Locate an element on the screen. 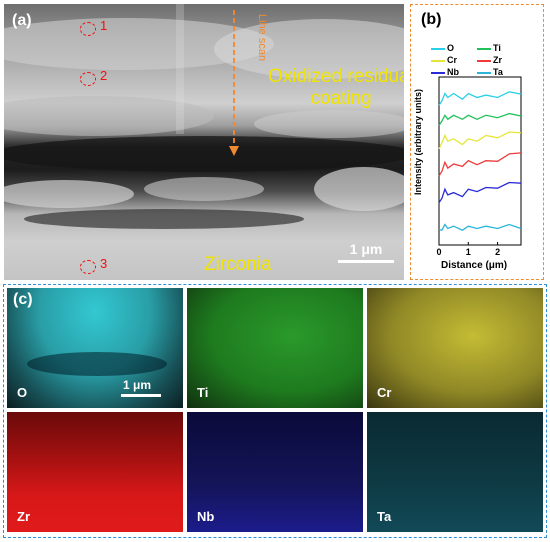  map-o-label: O is located at coordinates (22, 392).